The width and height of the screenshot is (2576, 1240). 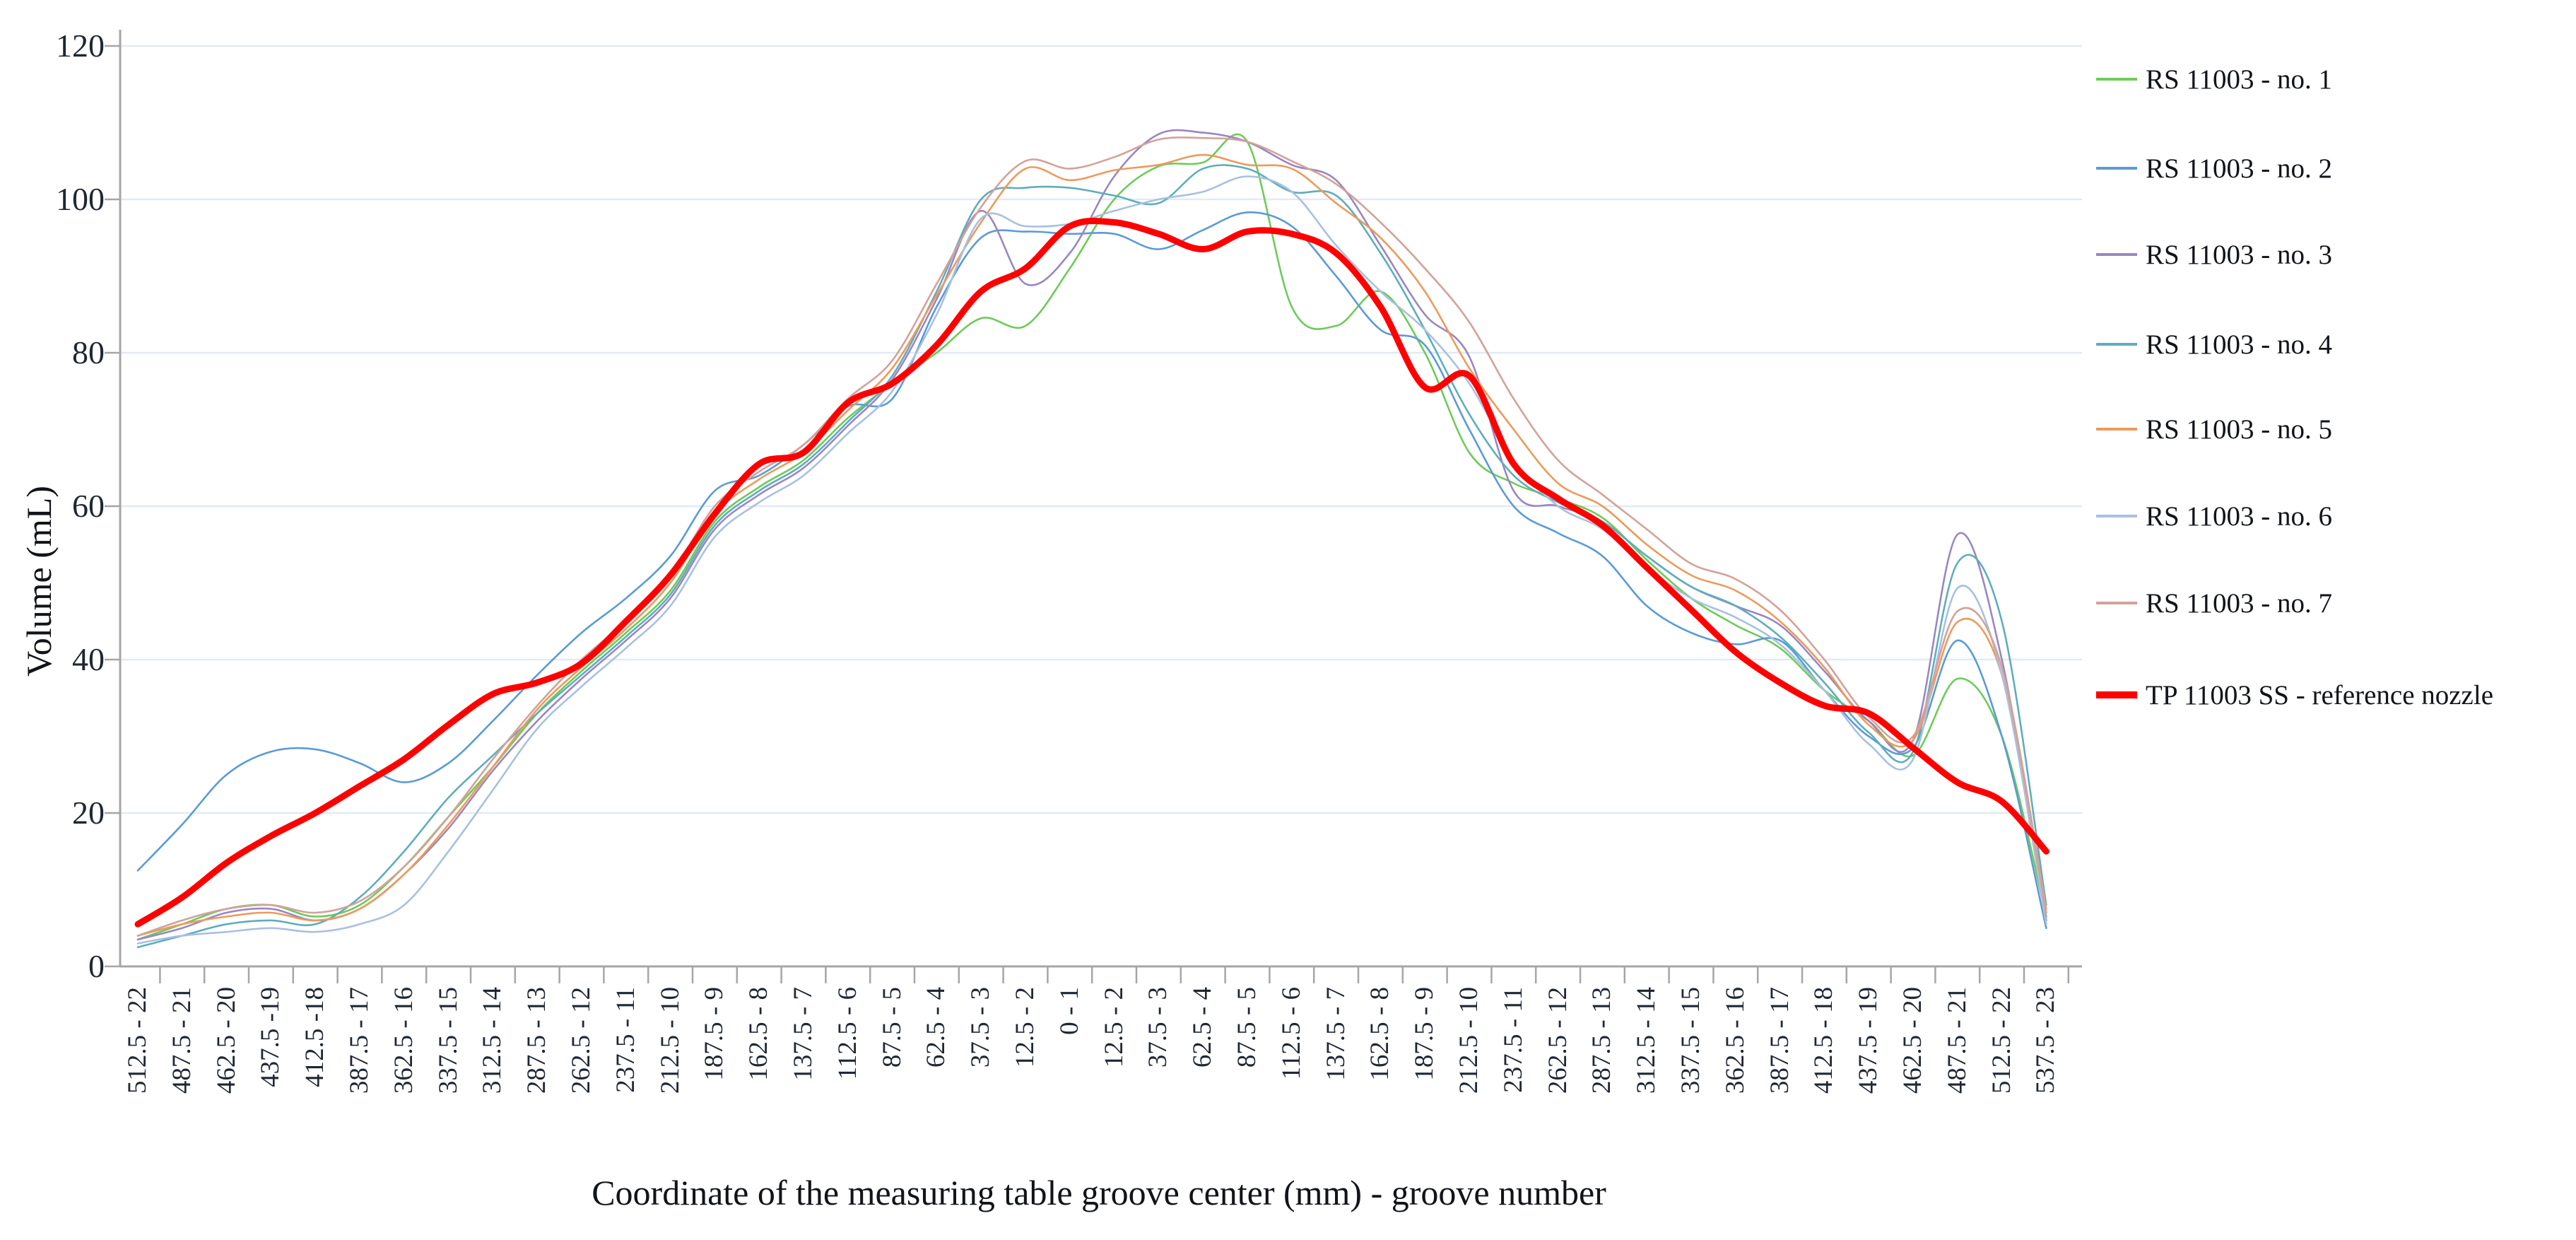 I want to click on x-tick-label: 412.5 -18, so click(x=315, y=1037).